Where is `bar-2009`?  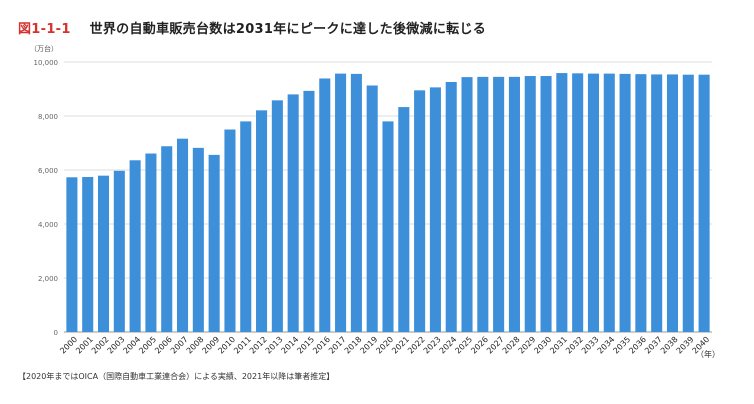
bar-2009 is located at coordinates (214, 243).